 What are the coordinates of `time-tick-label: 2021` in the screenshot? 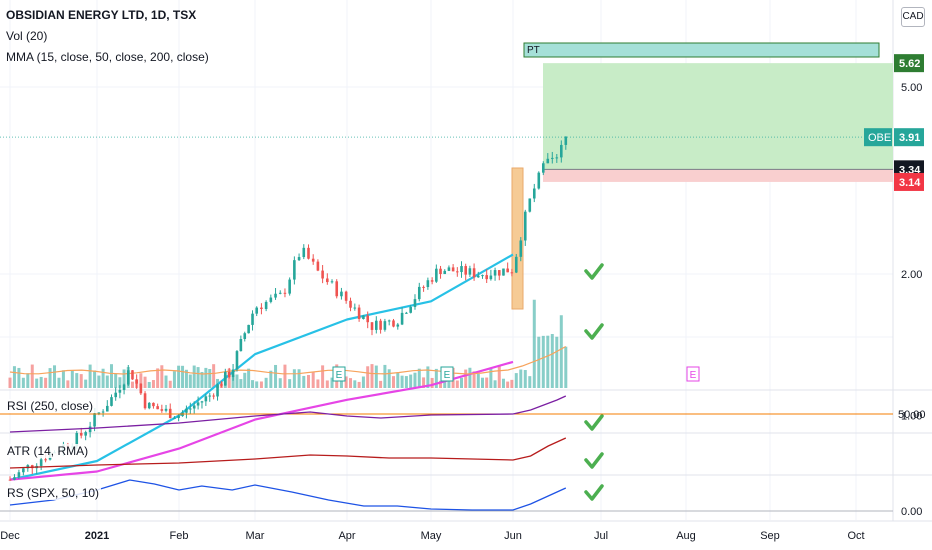 It's located at (97, 536).